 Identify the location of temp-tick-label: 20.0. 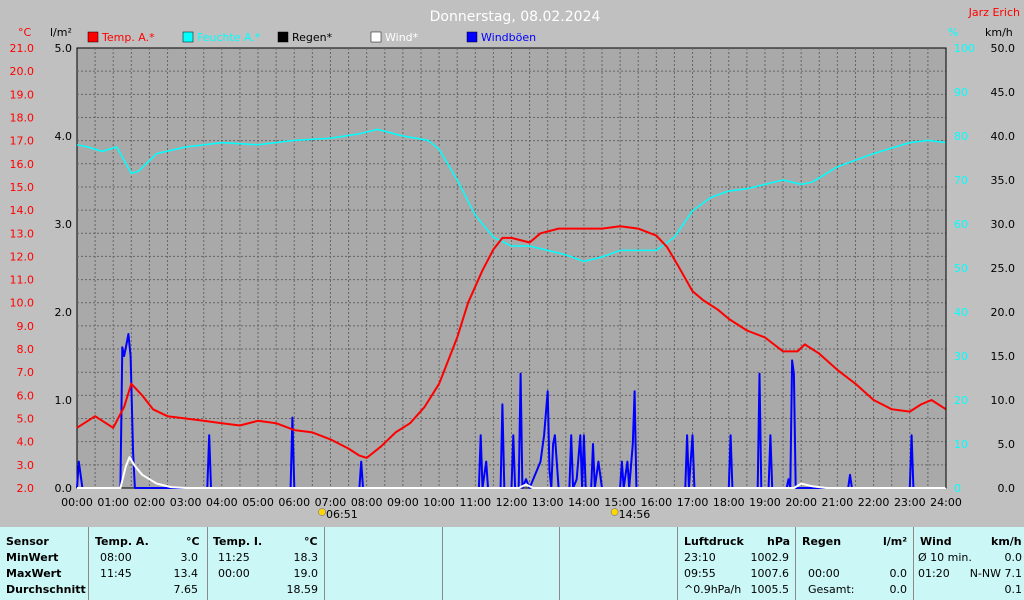
(22, 71).